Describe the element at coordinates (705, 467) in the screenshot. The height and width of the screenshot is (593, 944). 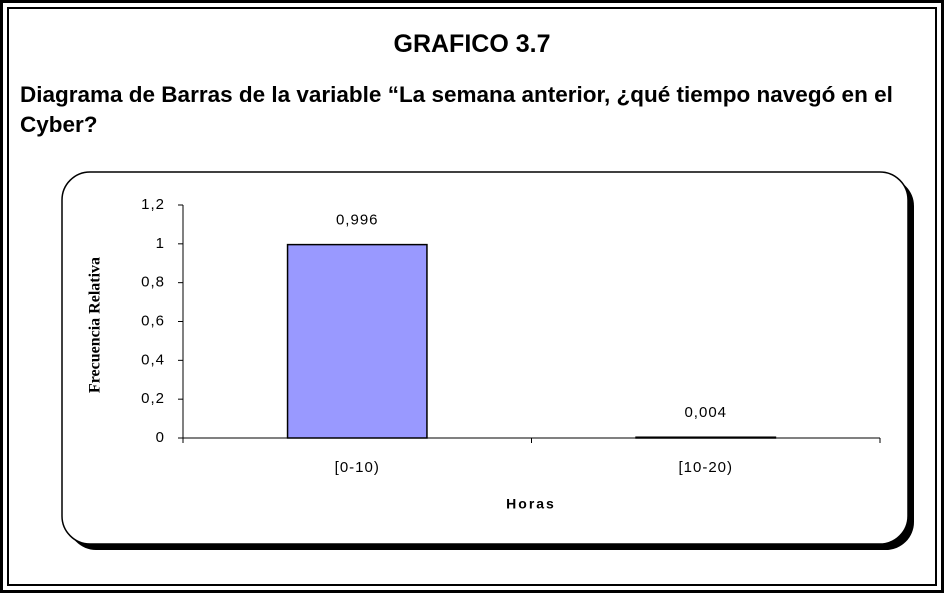
I see `x-tick-label: [10-20)` at that location.